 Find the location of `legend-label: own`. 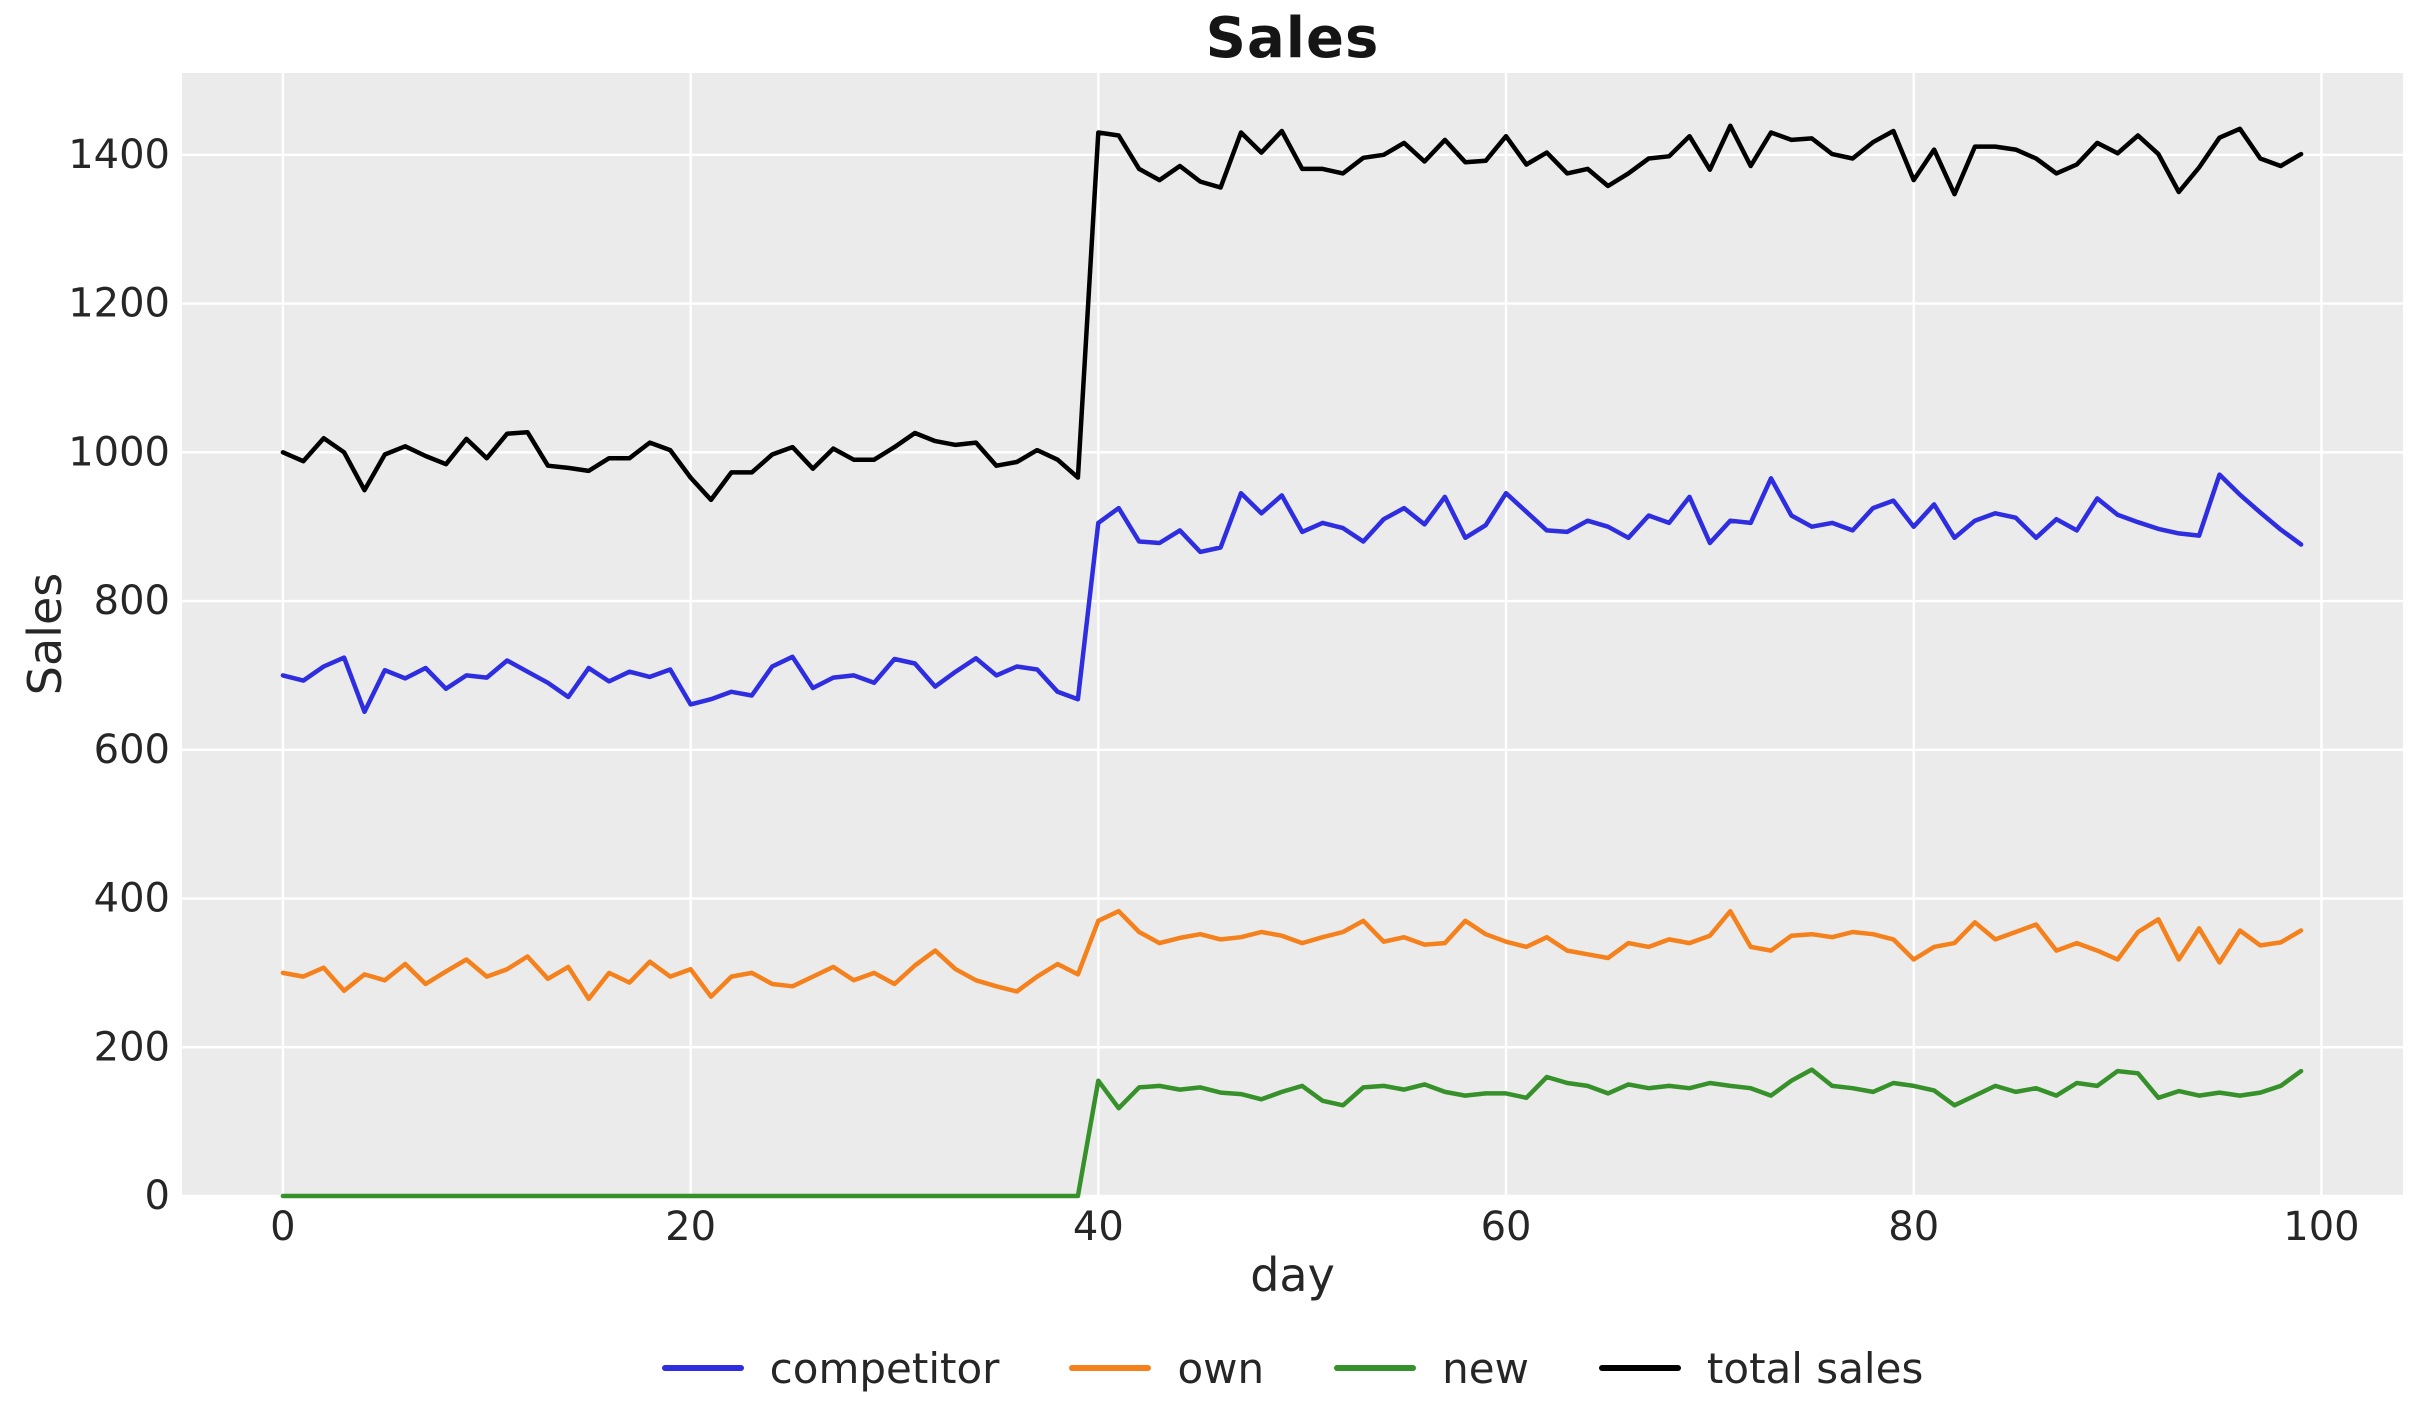

legend-label: own is located at coordinates (1221, 1368).